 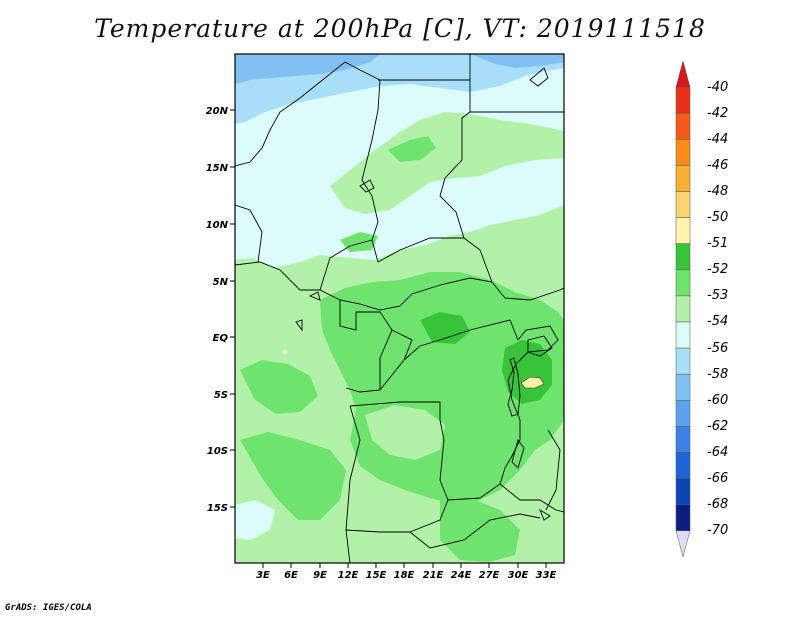 I want to click on lat-label: 15S, so click(x=217, y=508).